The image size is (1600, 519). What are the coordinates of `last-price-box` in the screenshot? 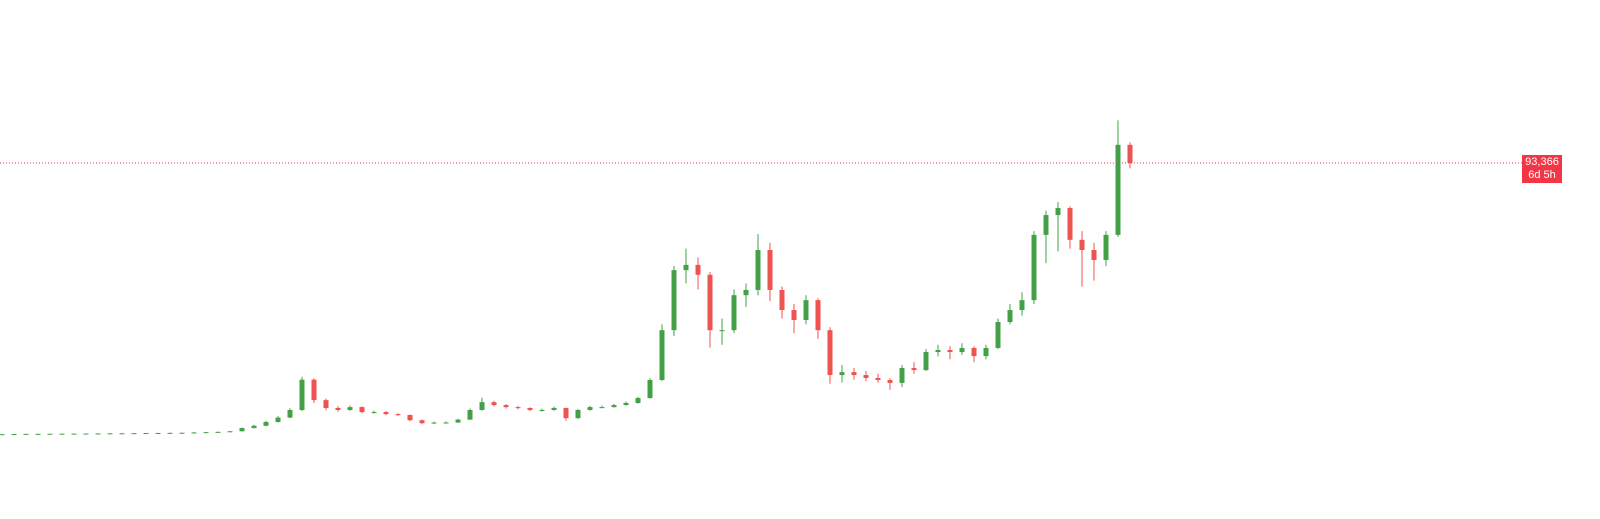 It's located at (1542, 168).